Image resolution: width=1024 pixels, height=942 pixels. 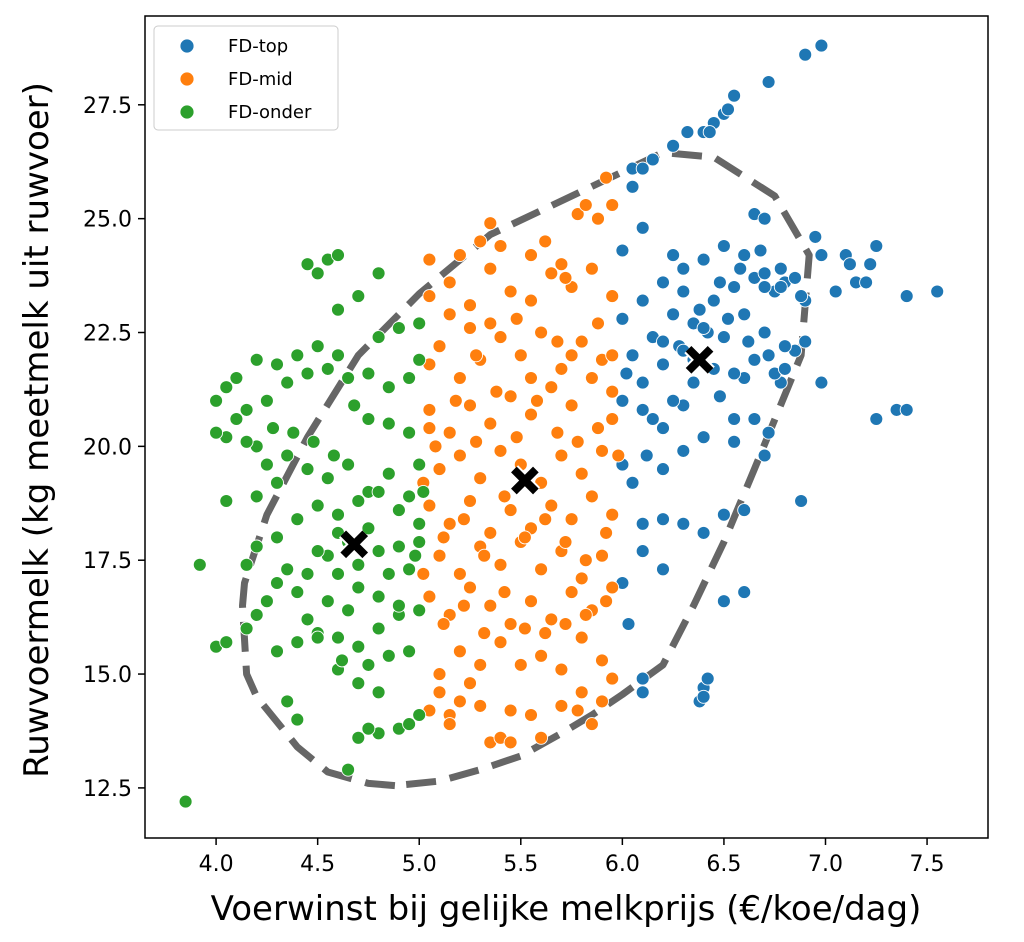 I want to click on x-tick-label: 6.5, so click(x=723, y=864).